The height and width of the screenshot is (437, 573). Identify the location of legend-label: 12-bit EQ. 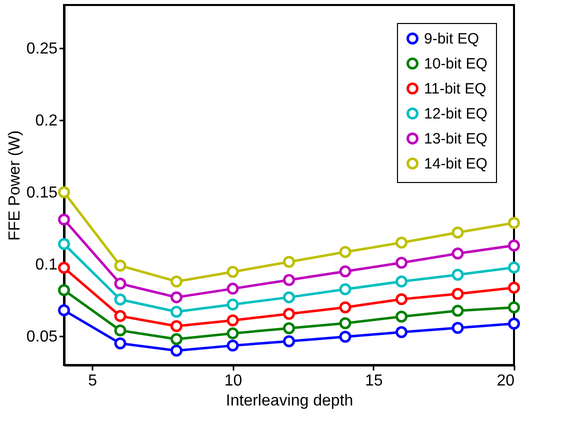
(456, 114).